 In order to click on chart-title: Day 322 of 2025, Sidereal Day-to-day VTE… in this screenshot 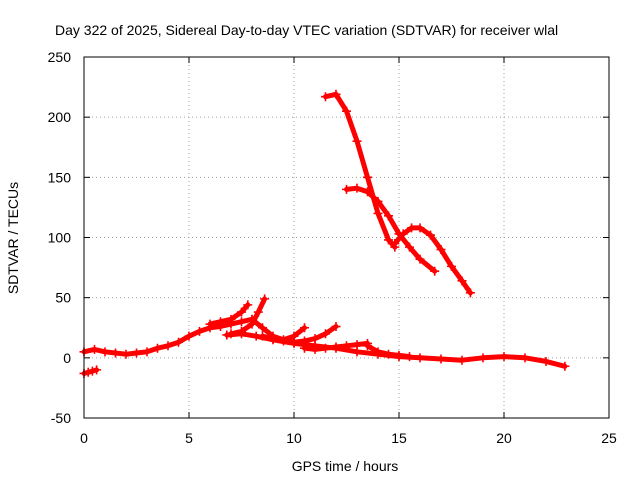, I will do `click(306, 30)`.